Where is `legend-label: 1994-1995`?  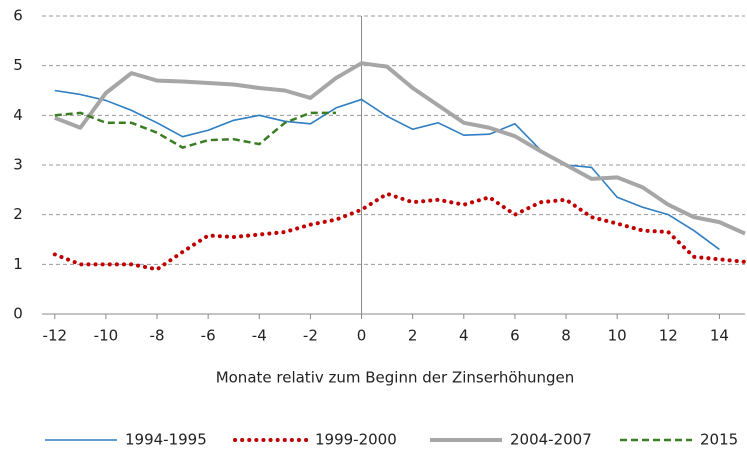
legend-label: 1994-1995 is located at coordinates (166, 440).